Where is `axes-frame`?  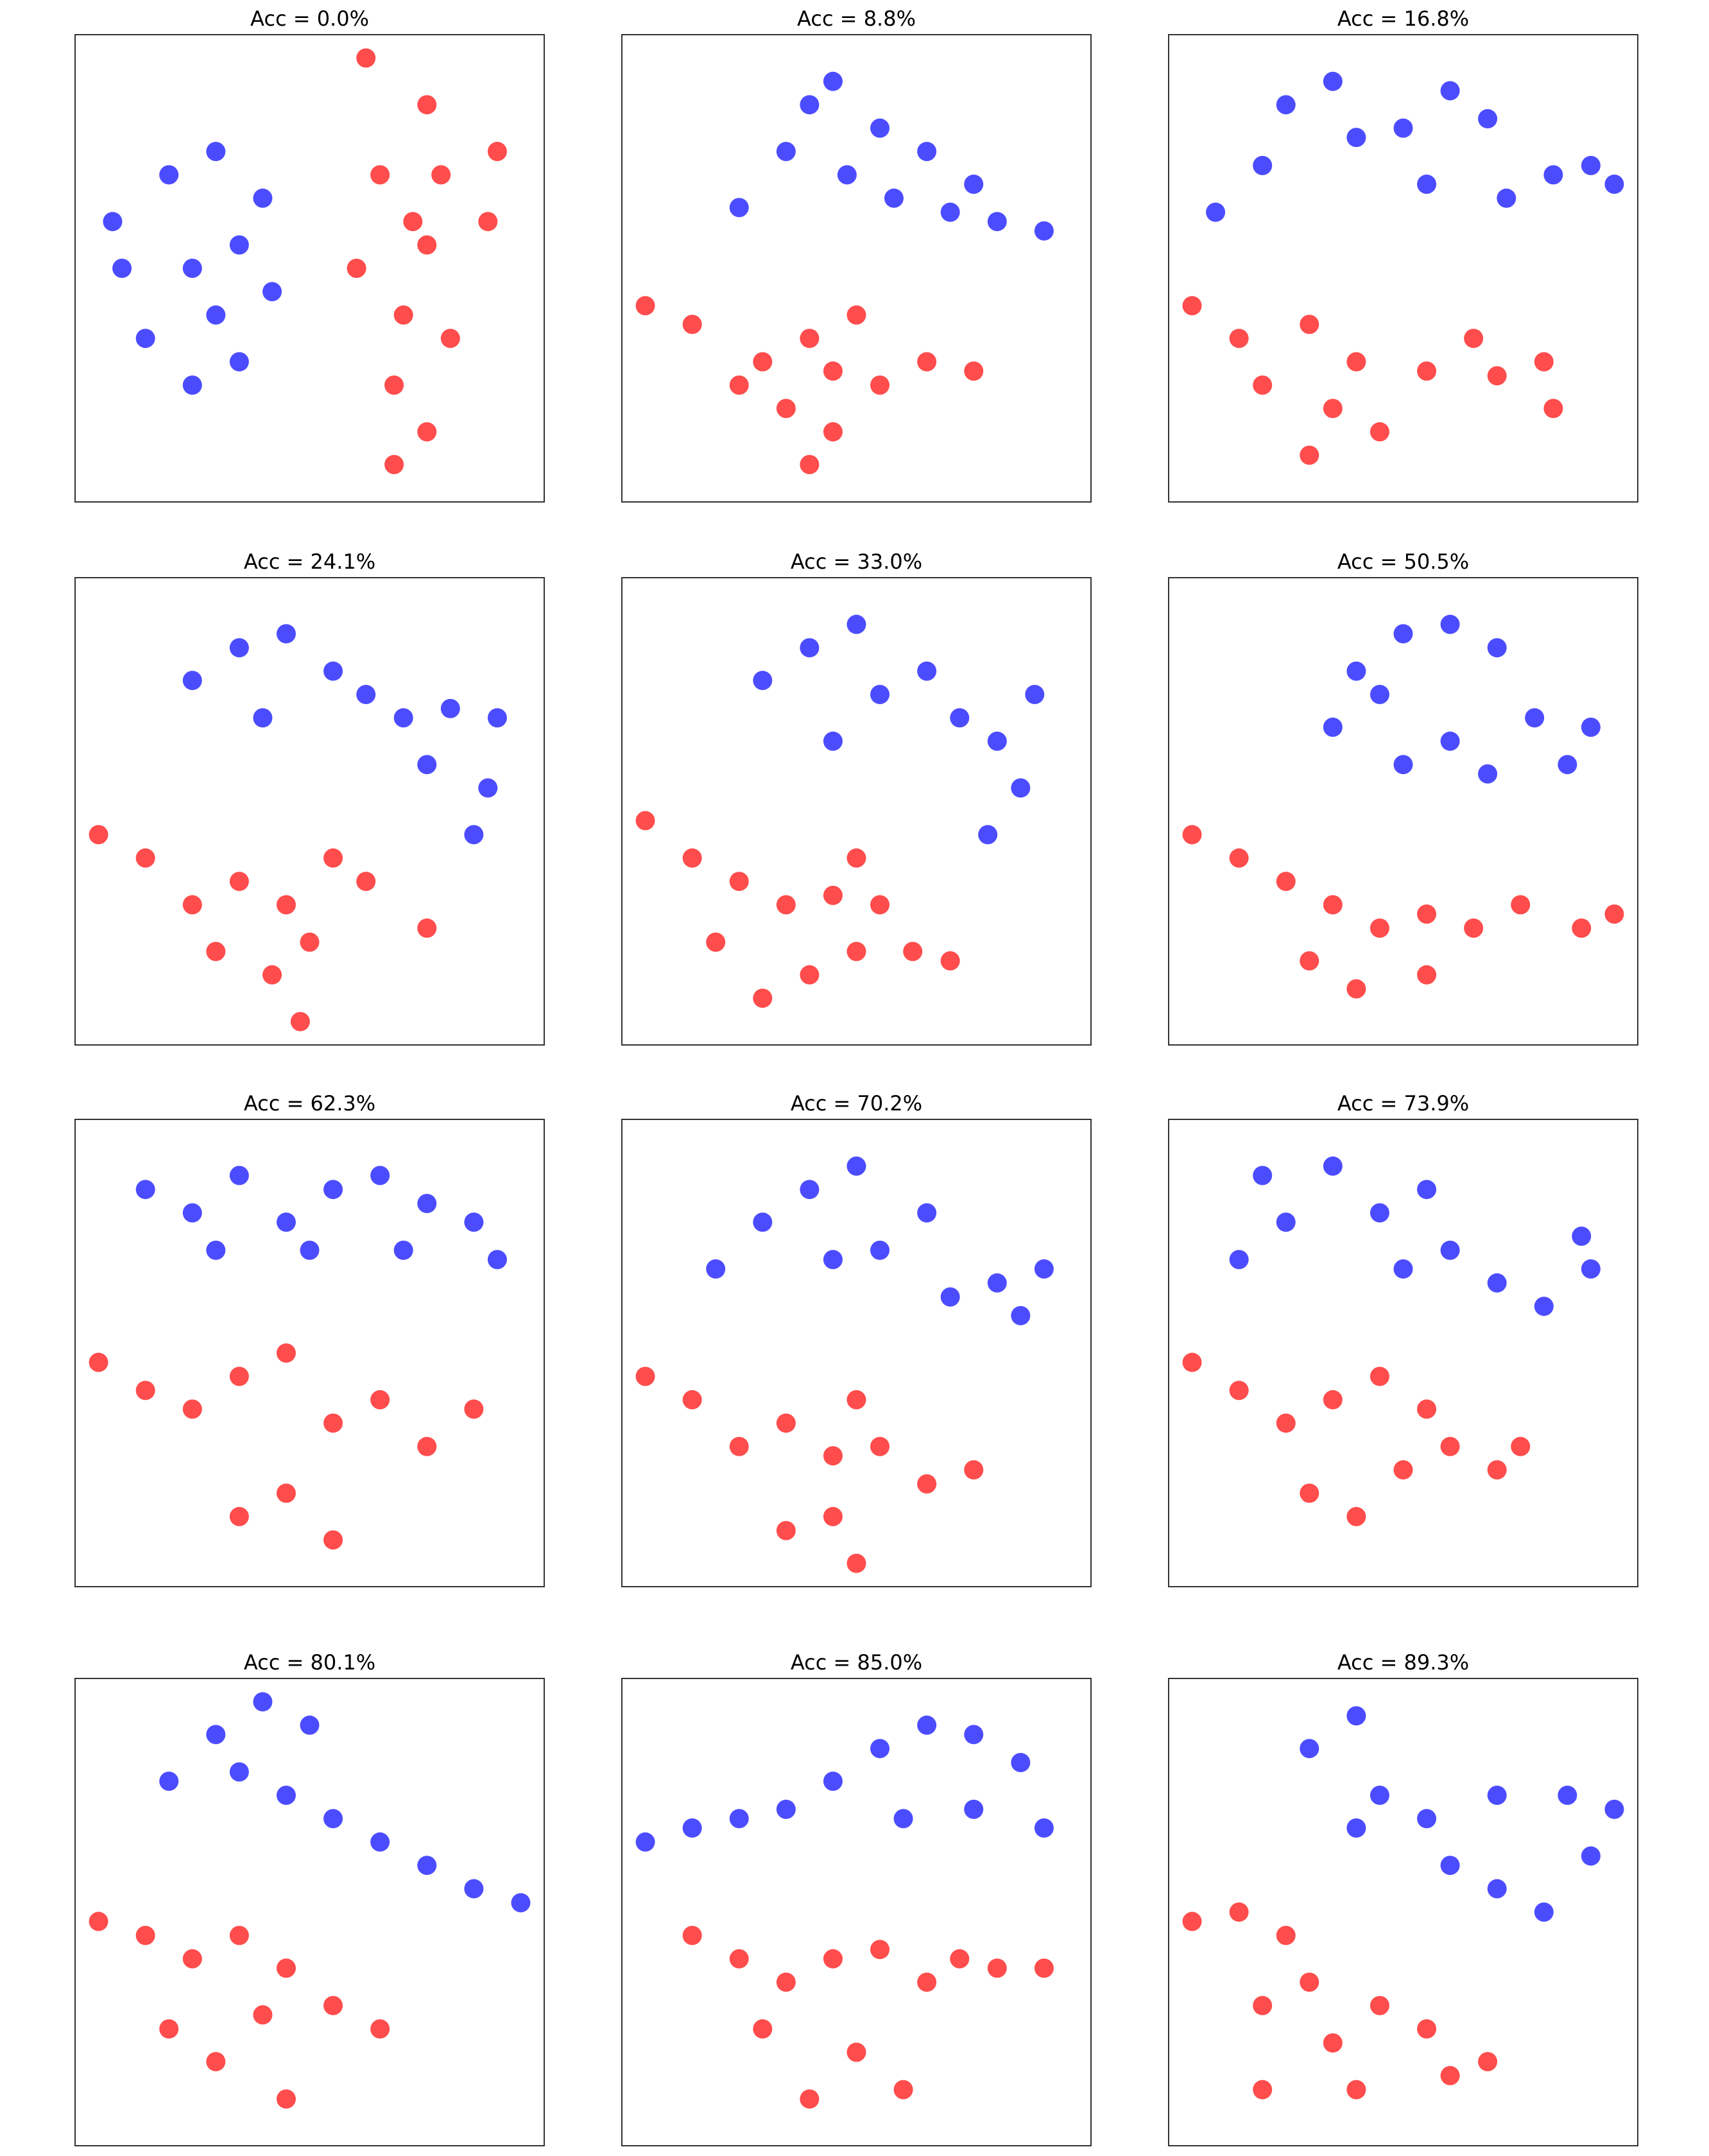 axes-frame is located at coordinates (1403, 1353).